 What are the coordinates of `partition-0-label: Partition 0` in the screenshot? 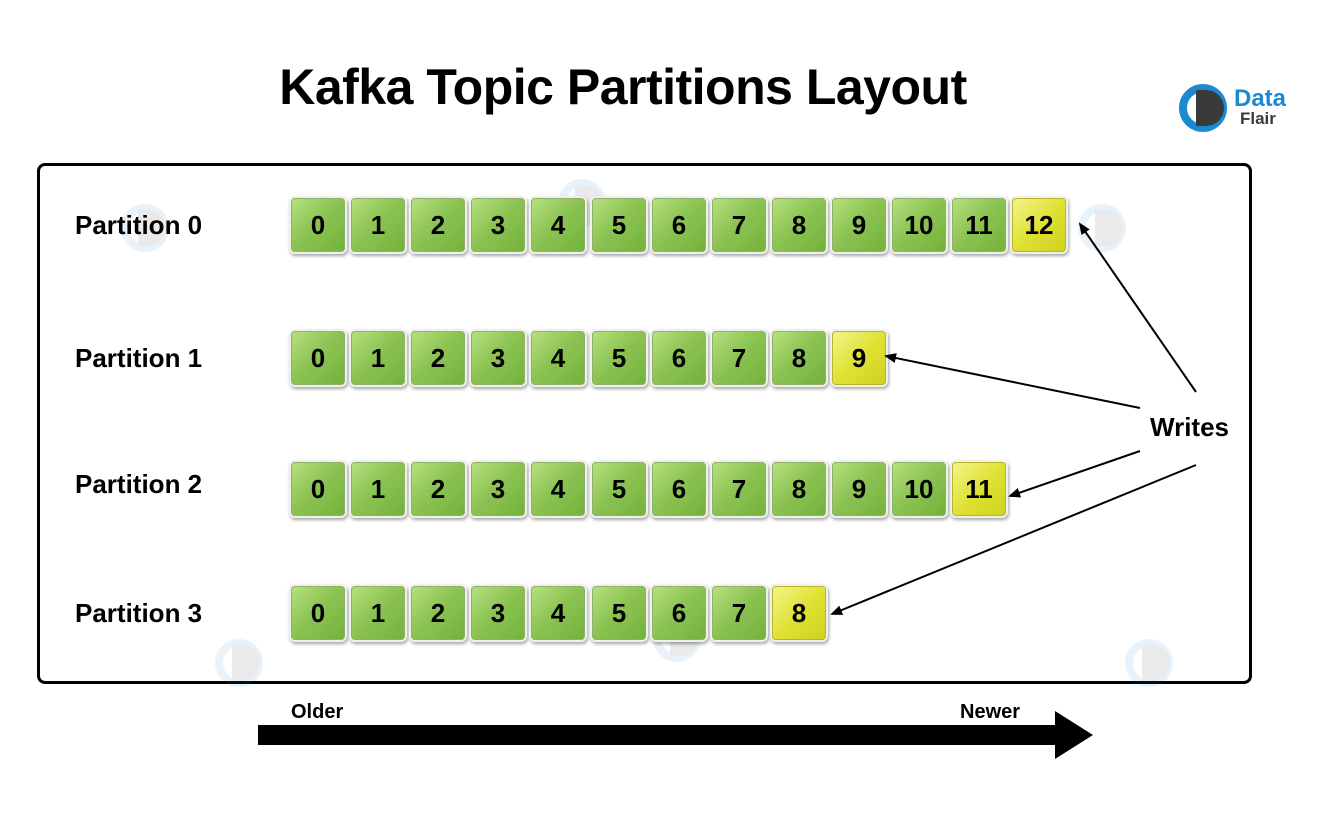 It's located at (139, 225).